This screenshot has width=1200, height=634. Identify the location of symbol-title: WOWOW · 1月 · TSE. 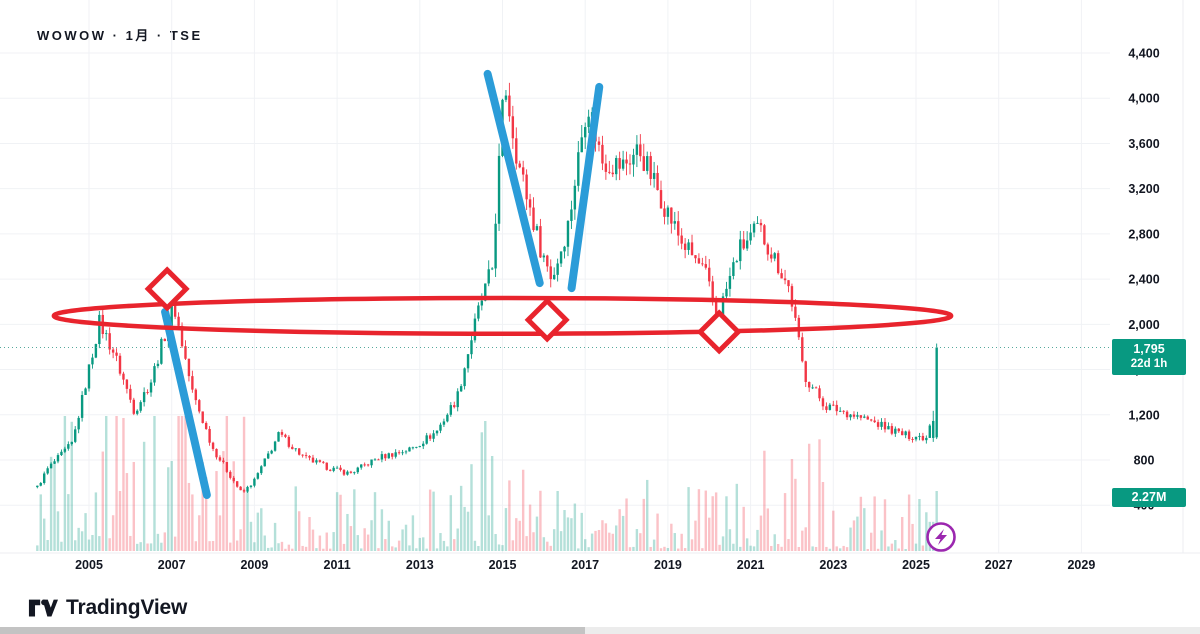
(120, 35).